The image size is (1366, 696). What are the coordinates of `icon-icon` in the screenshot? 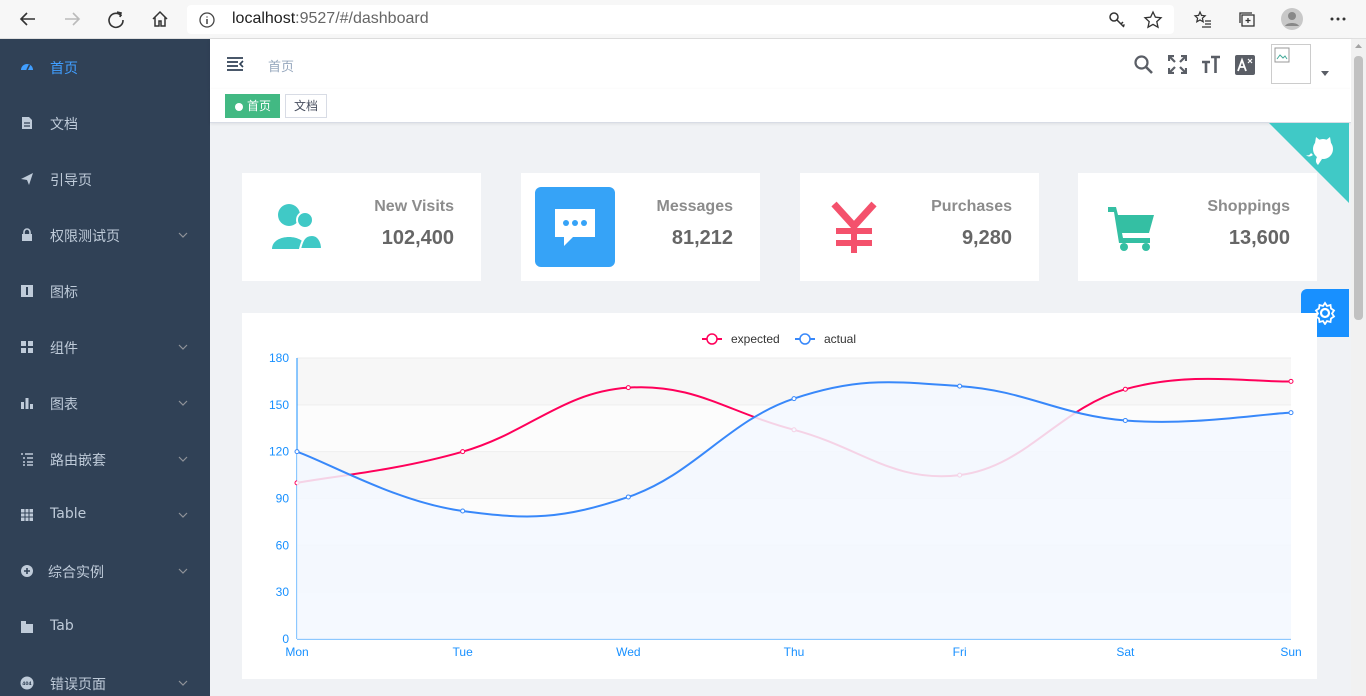 It's located at (27, 291).